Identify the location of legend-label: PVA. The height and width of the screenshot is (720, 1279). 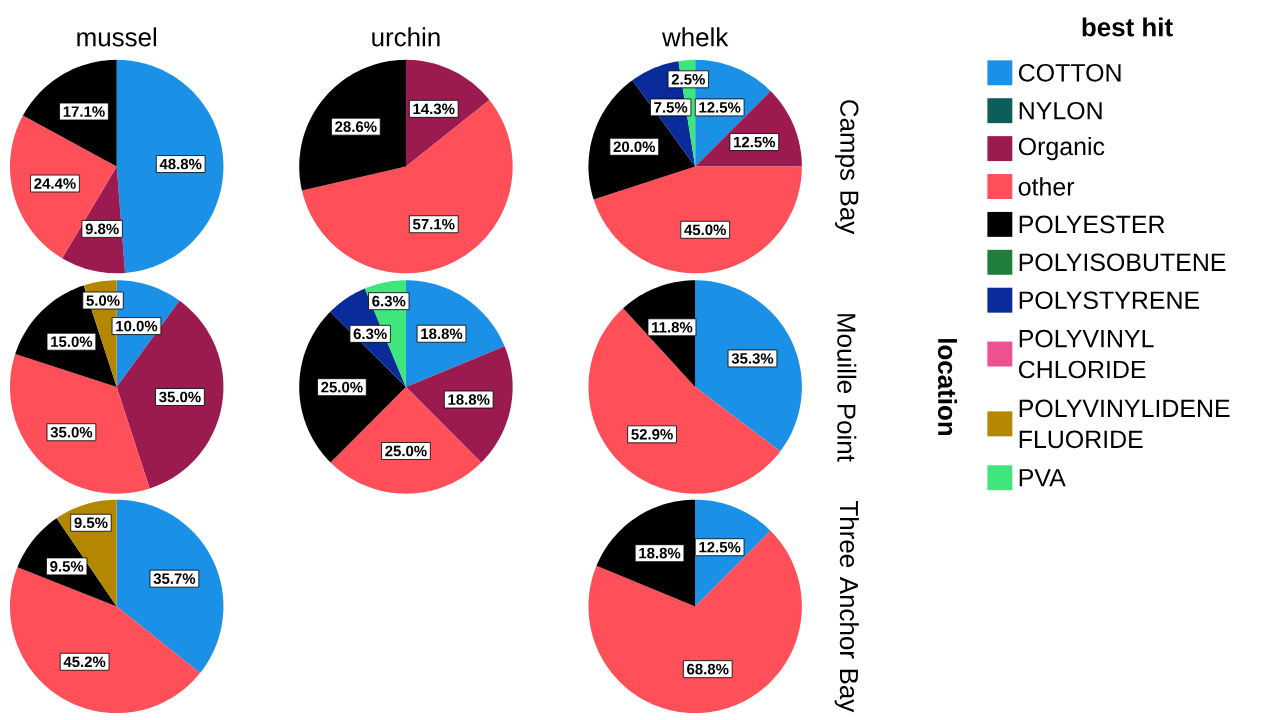
(1042, 478).